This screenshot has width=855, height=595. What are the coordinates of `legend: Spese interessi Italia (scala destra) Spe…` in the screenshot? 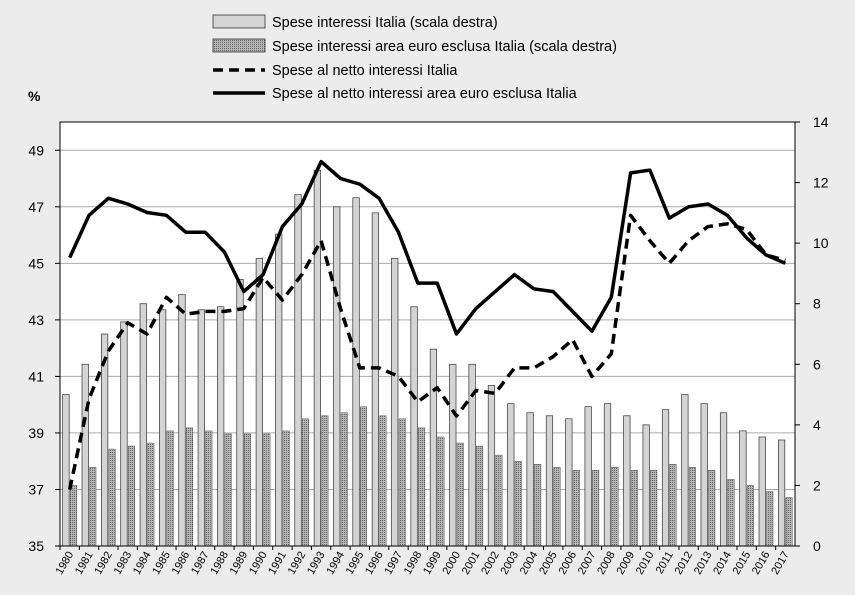 It's located at (414, 58).